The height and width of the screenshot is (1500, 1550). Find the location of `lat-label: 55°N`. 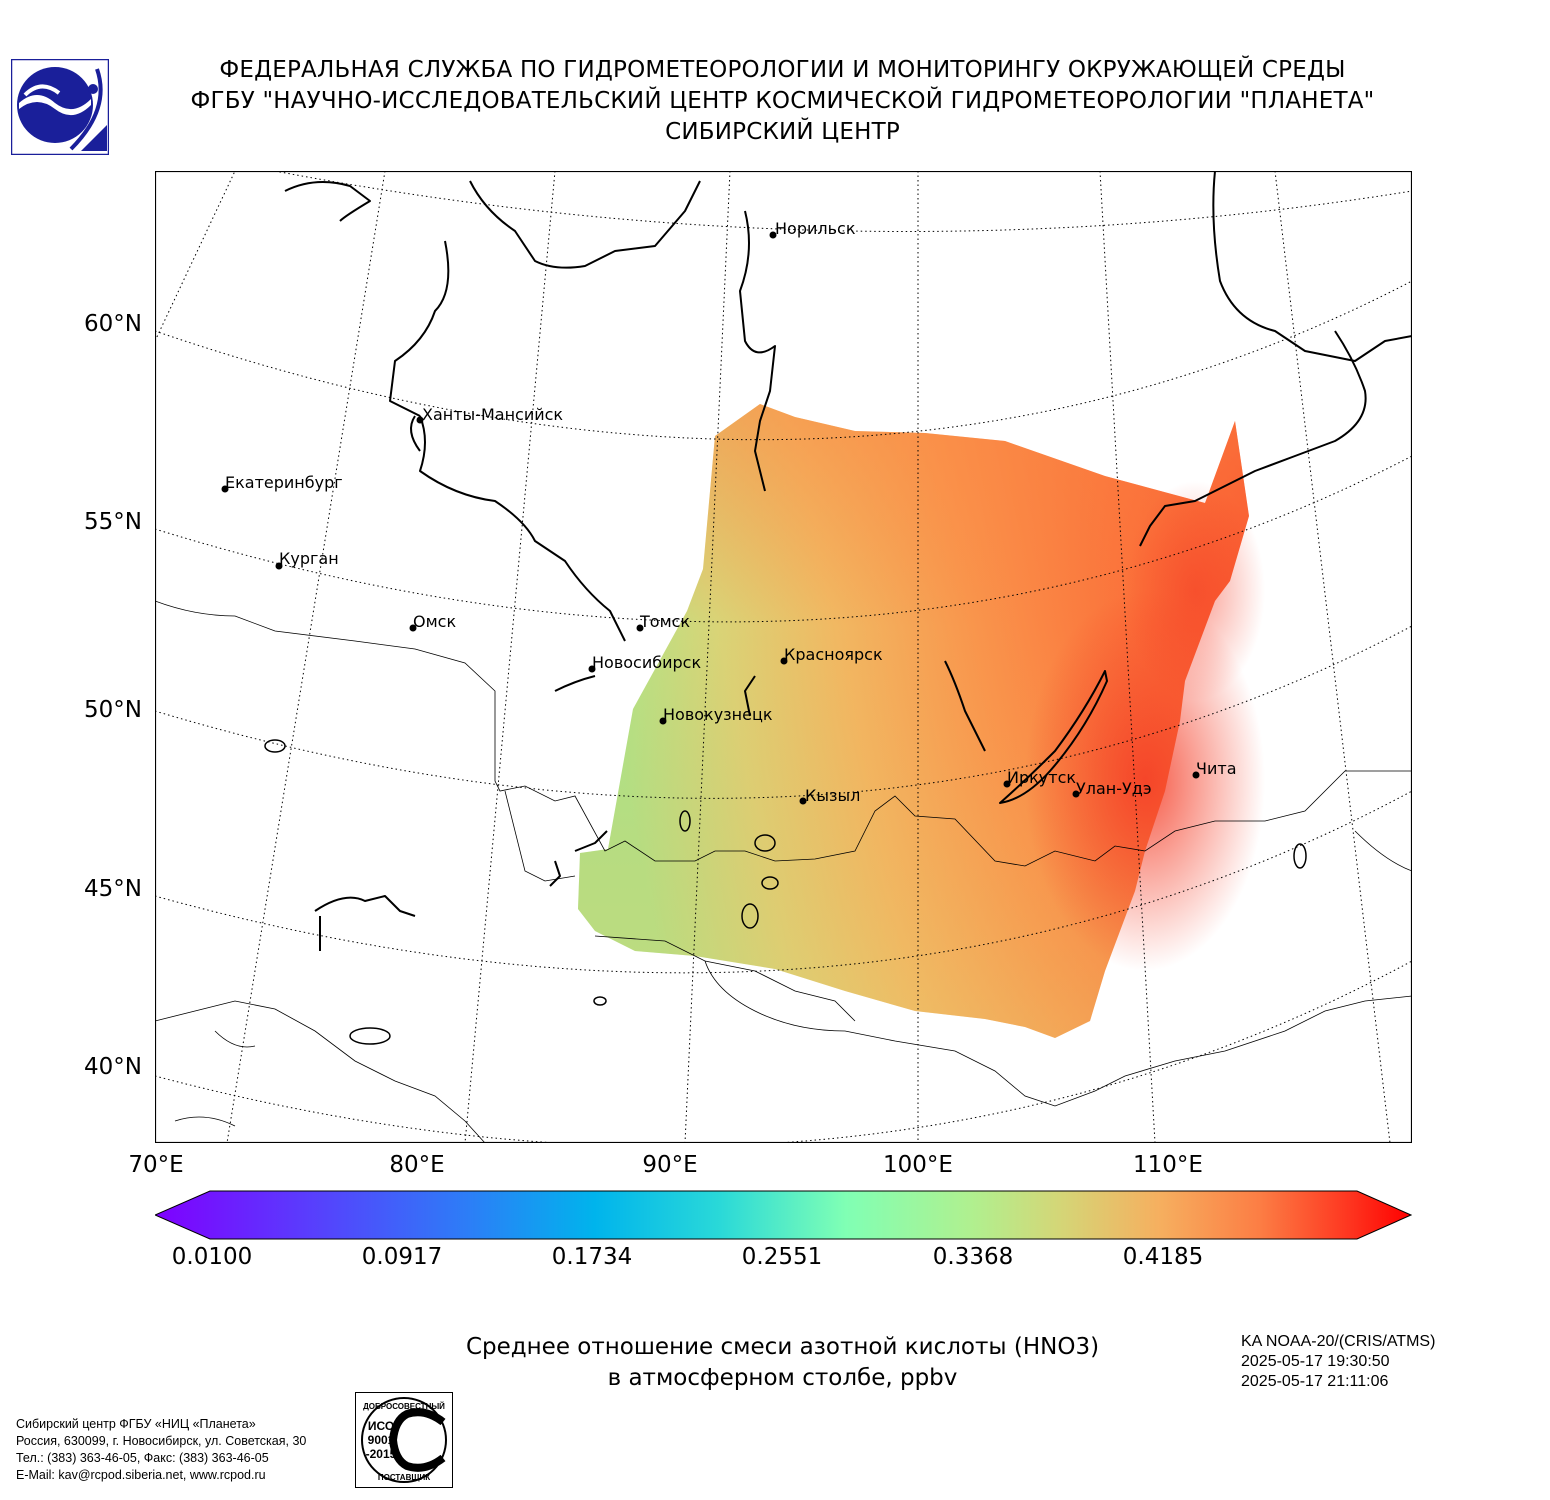

lat-label: 55°N is located at coordinates (113, 522).